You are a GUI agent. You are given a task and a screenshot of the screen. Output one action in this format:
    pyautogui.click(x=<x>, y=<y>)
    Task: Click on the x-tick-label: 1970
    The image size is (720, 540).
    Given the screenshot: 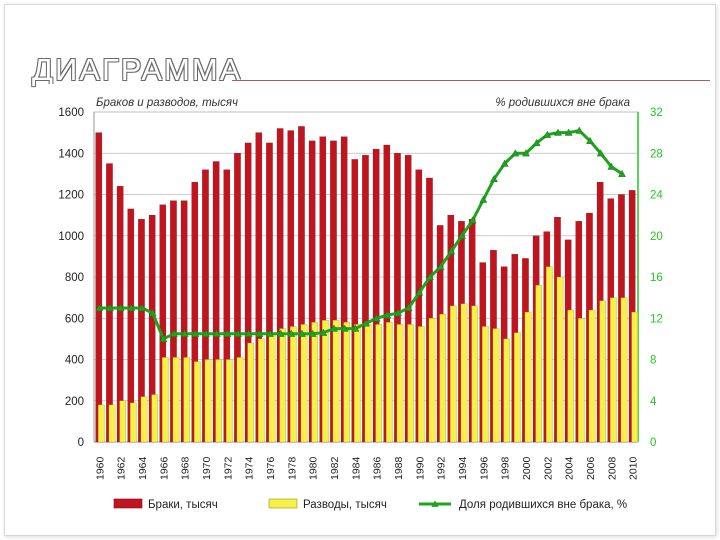 What is the action you would take?
    pyautogui.click(x=207, y=468)
    